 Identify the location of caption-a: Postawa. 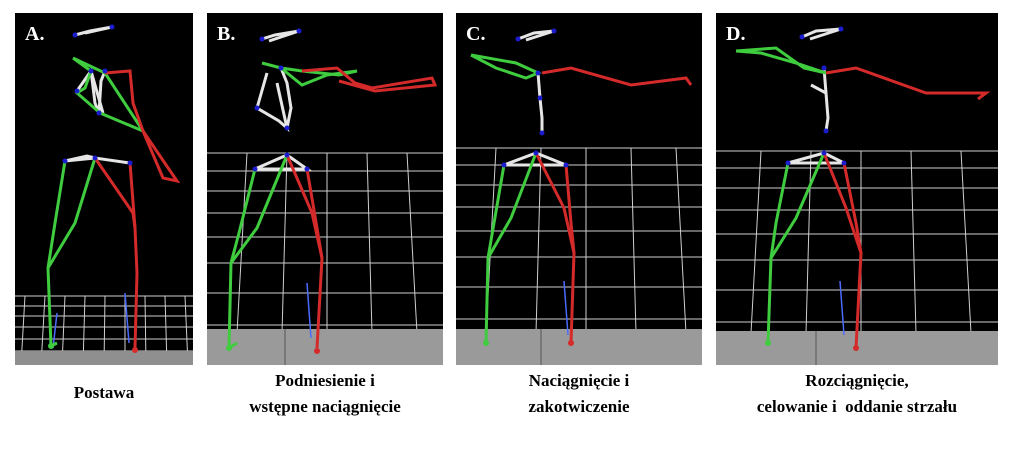
(104, 393).